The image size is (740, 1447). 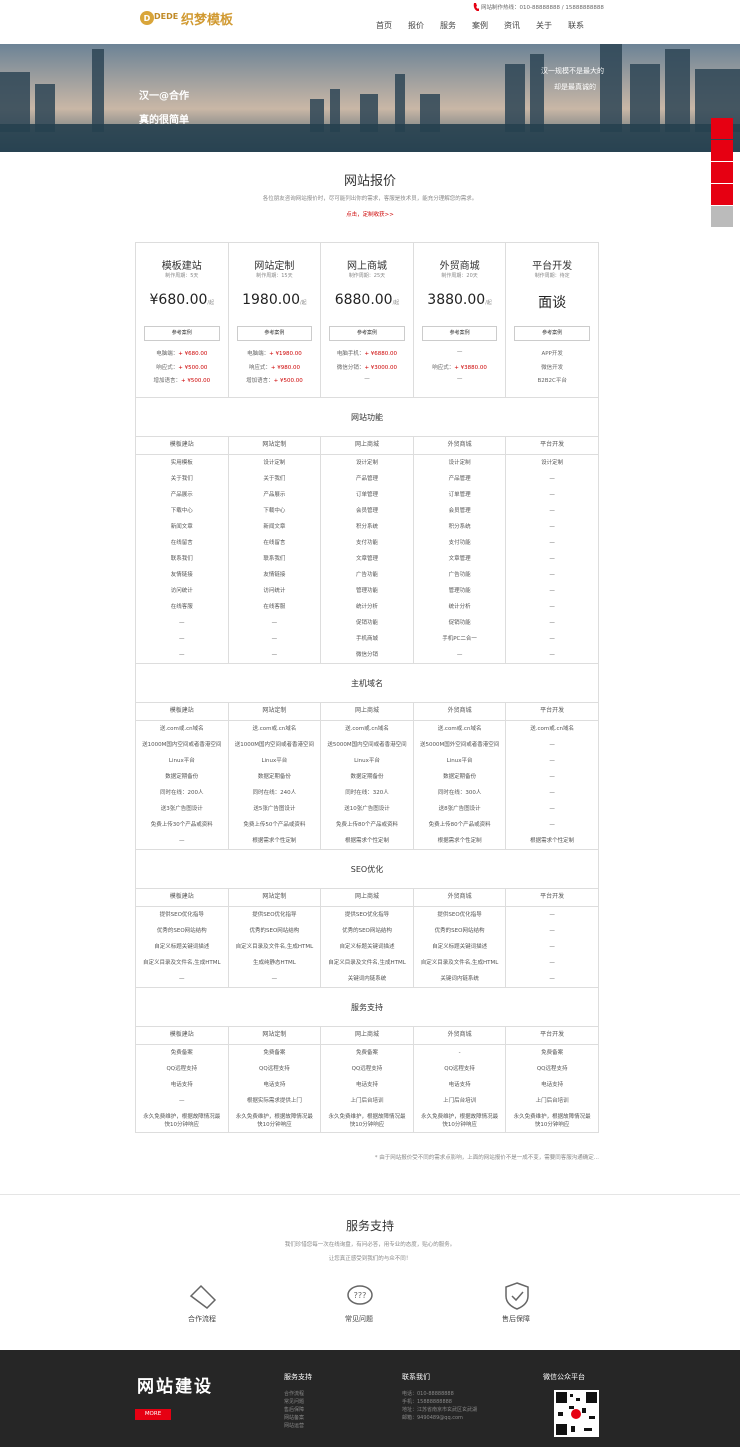 What do you see at coordinates (460, 1053) in the screenshot?
I see `feature-cell: -` at bounding box center [460, 1053].